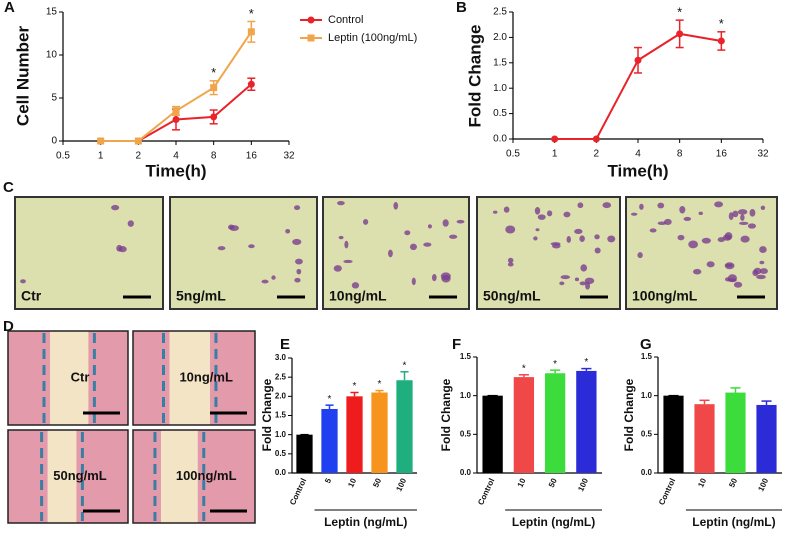 The height and width of the screenshot is (541, 800). Describe the element at coordinates (54, 141) in the screenshot. I see `y-tick-label: 0` at that location.